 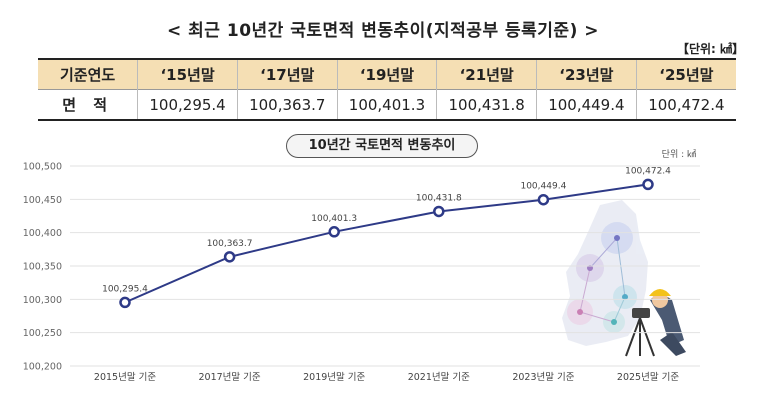 I want to click on data-label: 100,449.4, so click(x=543, y=187).